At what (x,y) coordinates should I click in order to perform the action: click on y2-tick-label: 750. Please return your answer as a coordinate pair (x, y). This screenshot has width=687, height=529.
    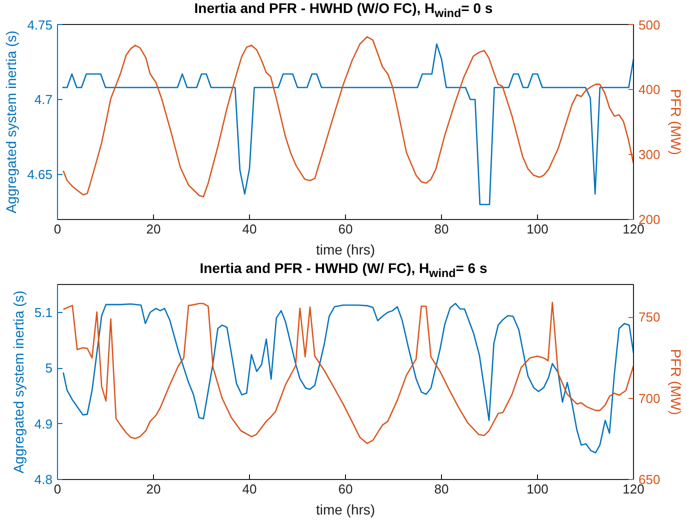
    Looking at the image, I should click on (649, 317).